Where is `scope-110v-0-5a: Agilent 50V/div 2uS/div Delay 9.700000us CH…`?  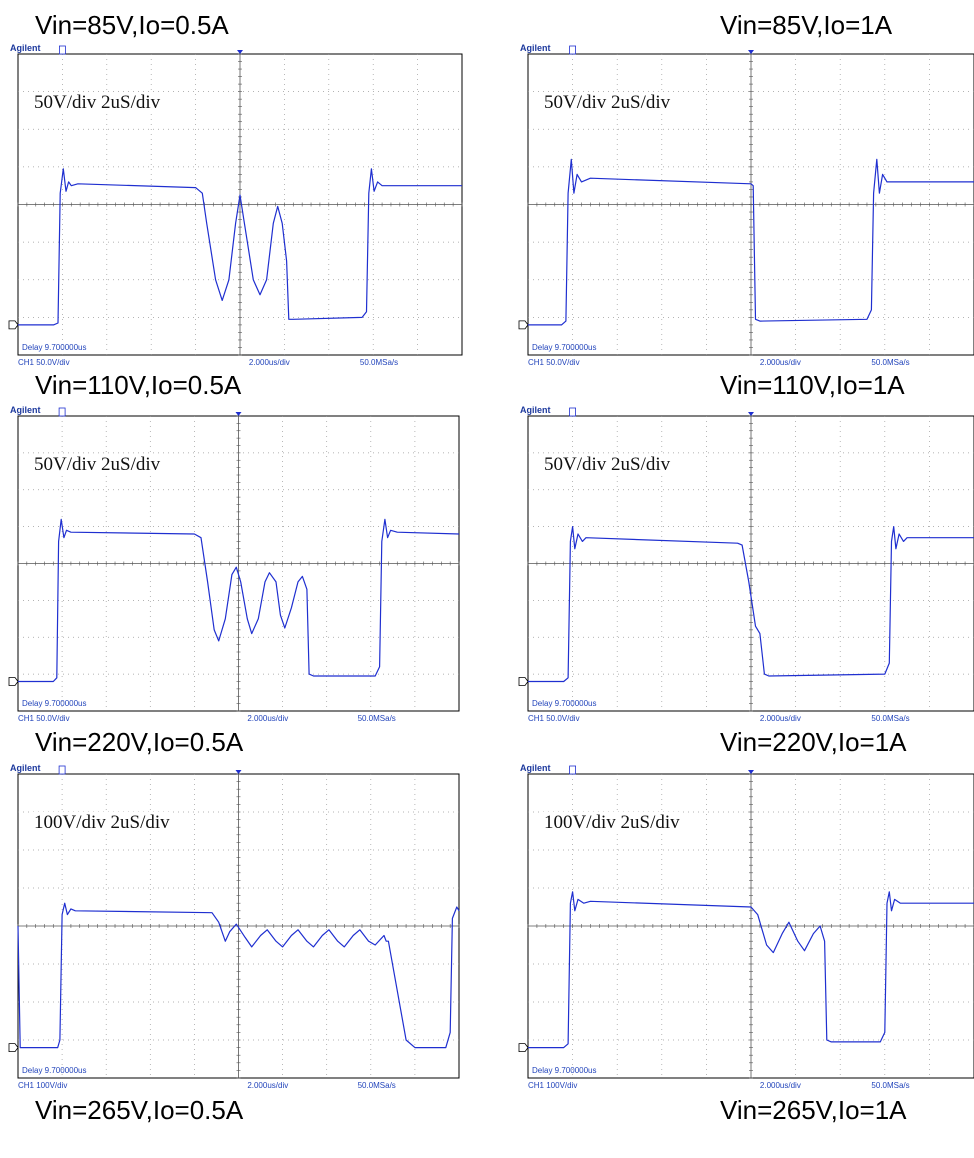 scope-110v-0-5a: Agilent 50V/div 2uS/div Delay 9.700000us CH… is located at coordinates (235, 564).